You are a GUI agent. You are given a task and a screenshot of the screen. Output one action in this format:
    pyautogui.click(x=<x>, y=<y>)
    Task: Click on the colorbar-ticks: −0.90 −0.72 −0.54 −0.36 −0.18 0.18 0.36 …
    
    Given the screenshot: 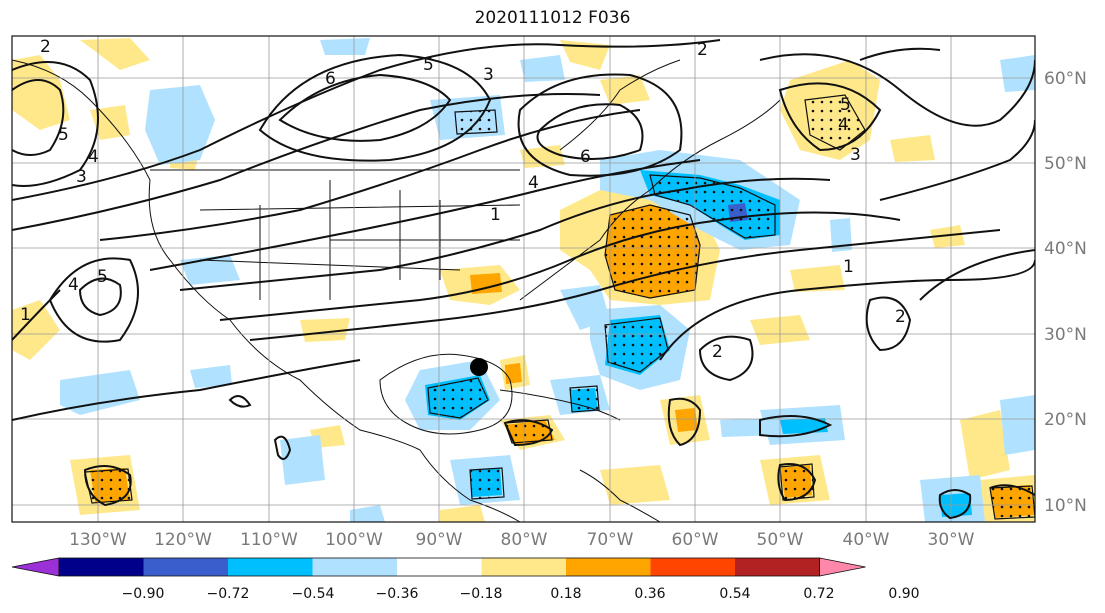 What is the action you would take?
    pyautogui.click(x=521, y=594)
    